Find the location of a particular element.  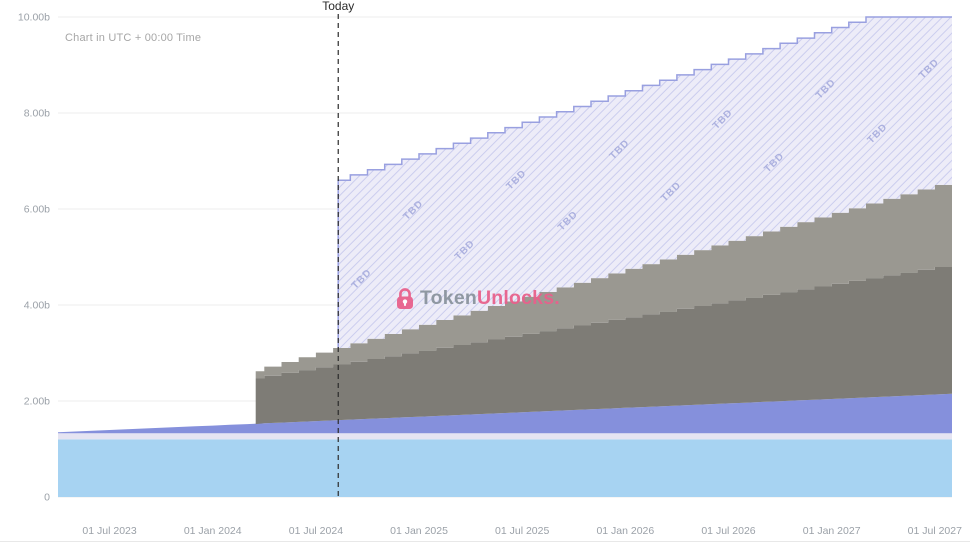

x-tick-label: 01 Jul 2023 is located at coordinates (109, 531).